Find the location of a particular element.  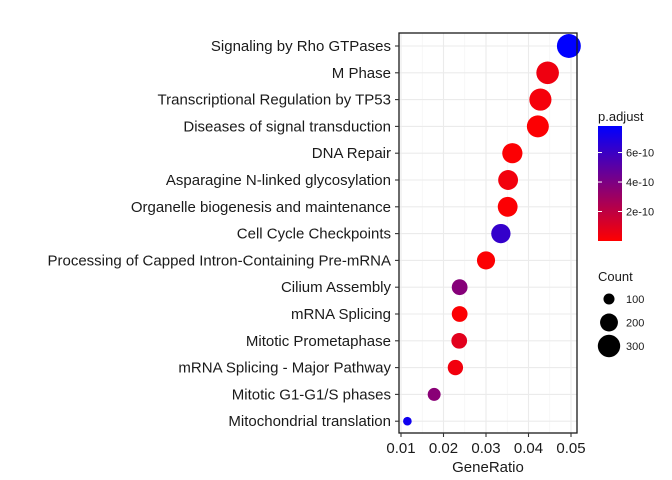

category-label: Cilium Assembly is located at coordinates (336, 287).